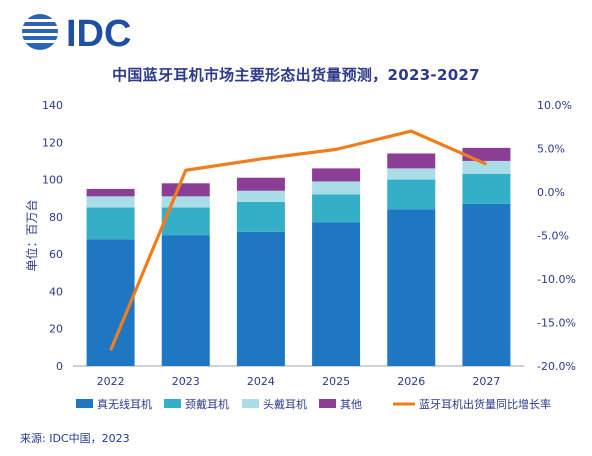  I want to click on y2-tick-label: -15.0%, so click(556, 323).